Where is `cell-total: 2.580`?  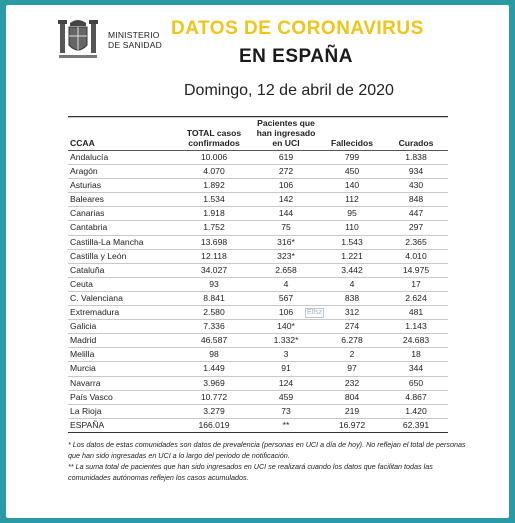
cell-total: 2.580 is located at coordinates (214, 313).